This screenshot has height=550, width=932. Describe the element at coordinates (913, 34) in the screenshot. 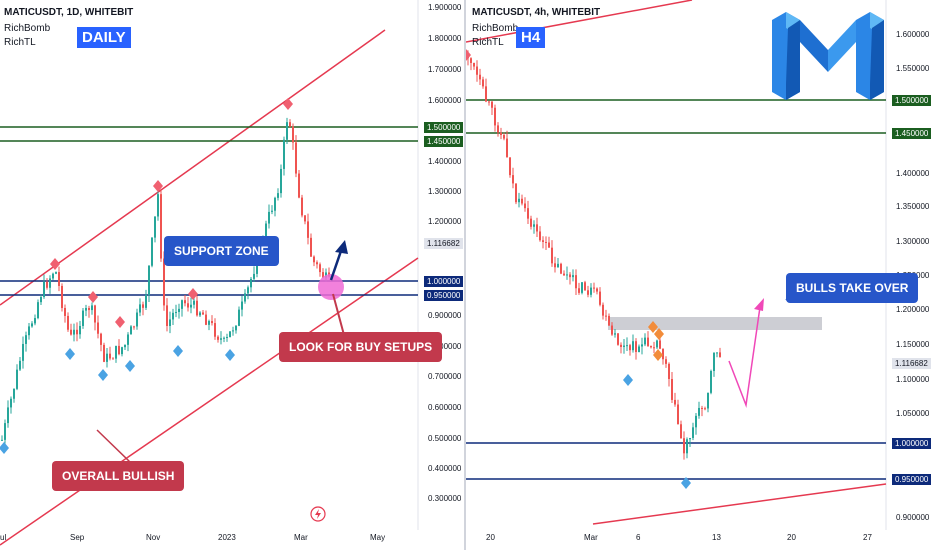

I see `price-label: 1.600000` at that location.